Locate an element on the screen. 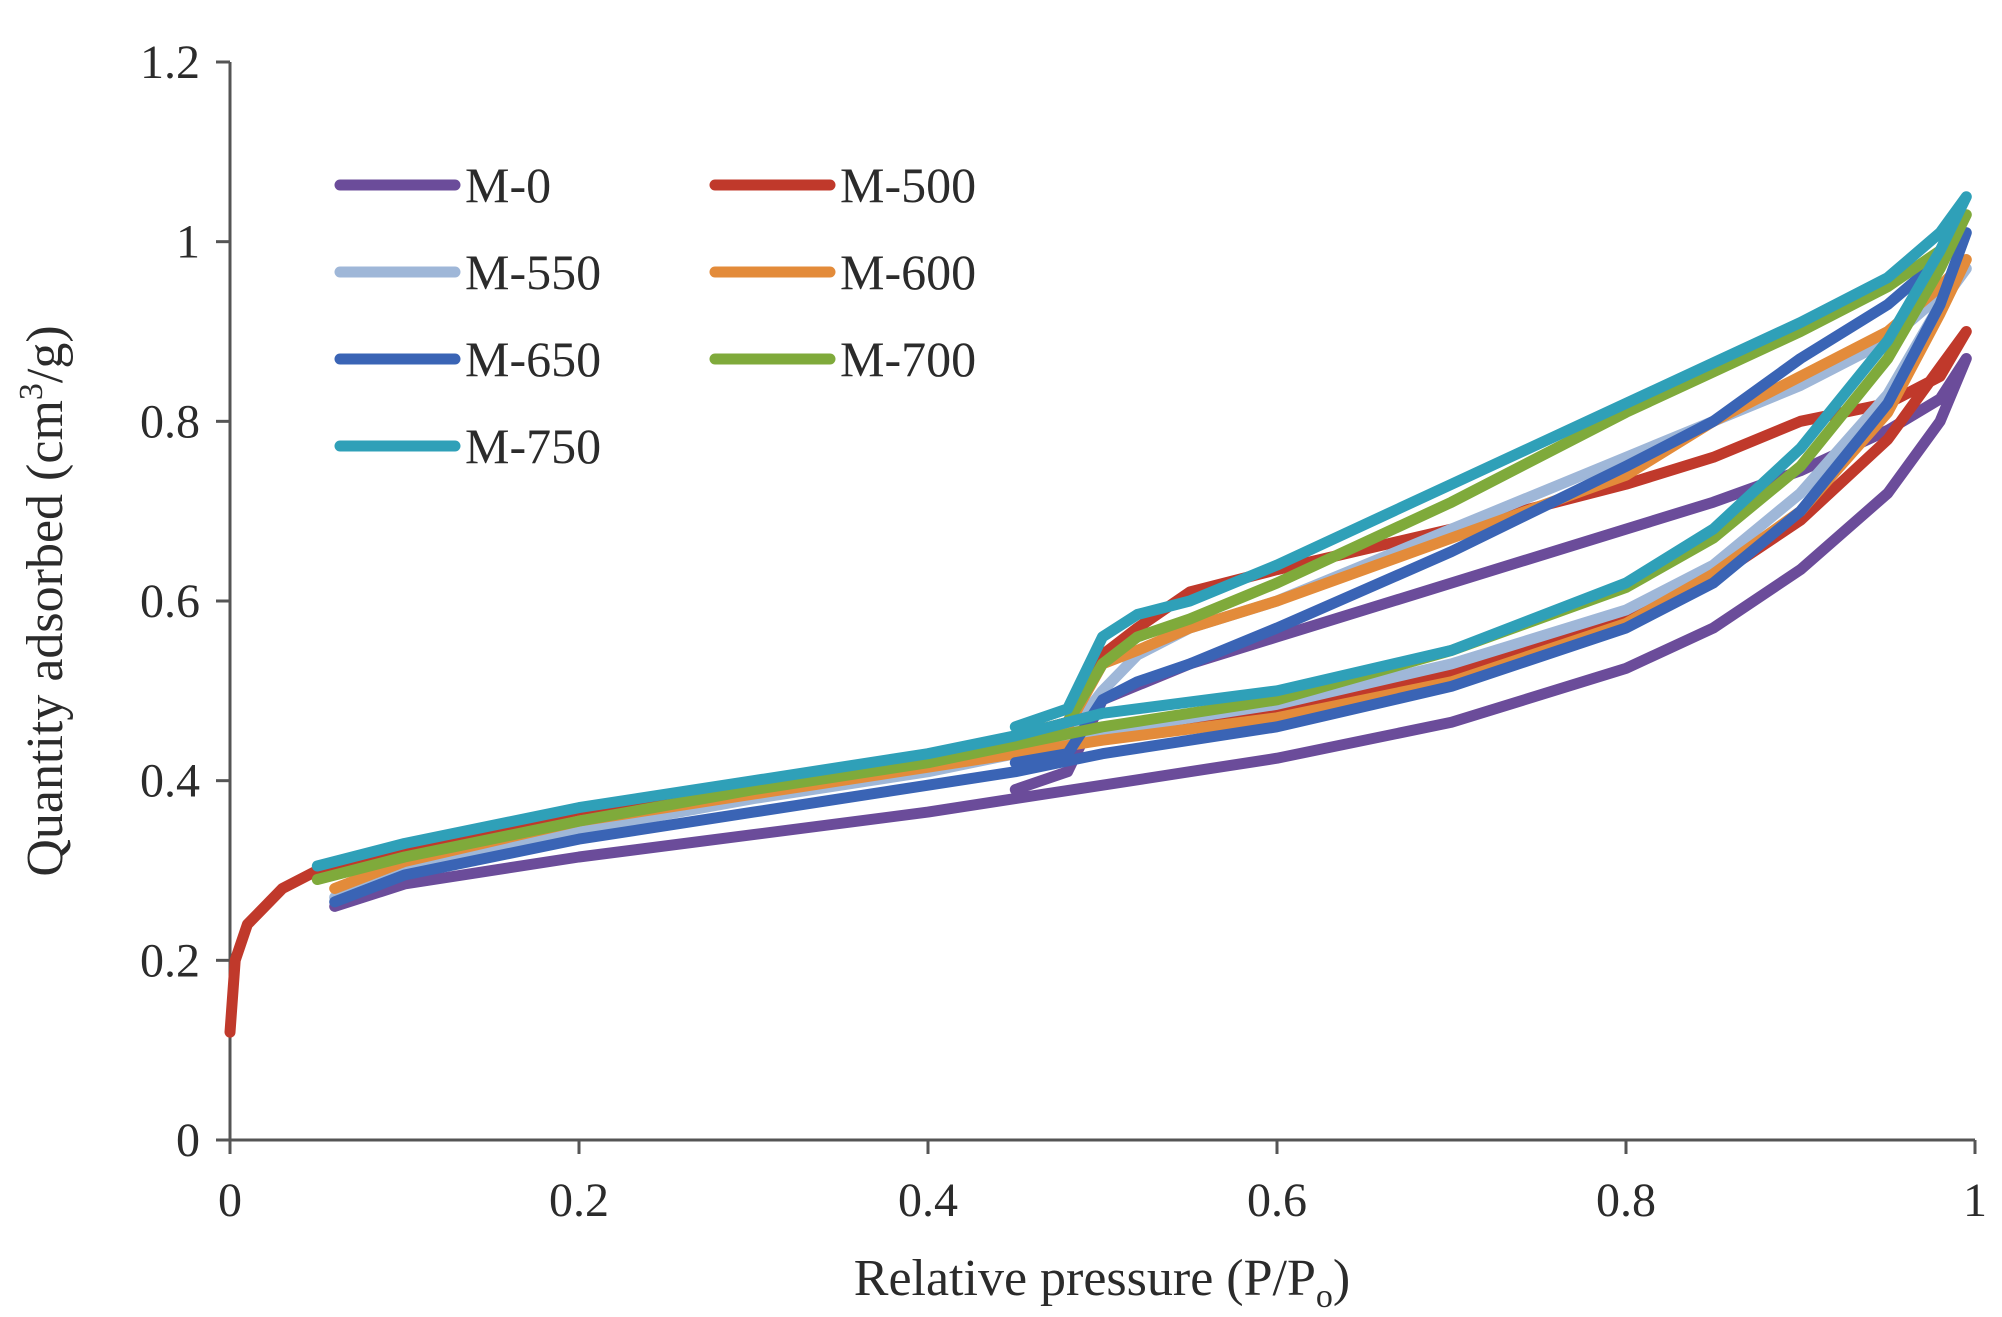  y-tick-label: 1 is located at coordinates (188, 242).